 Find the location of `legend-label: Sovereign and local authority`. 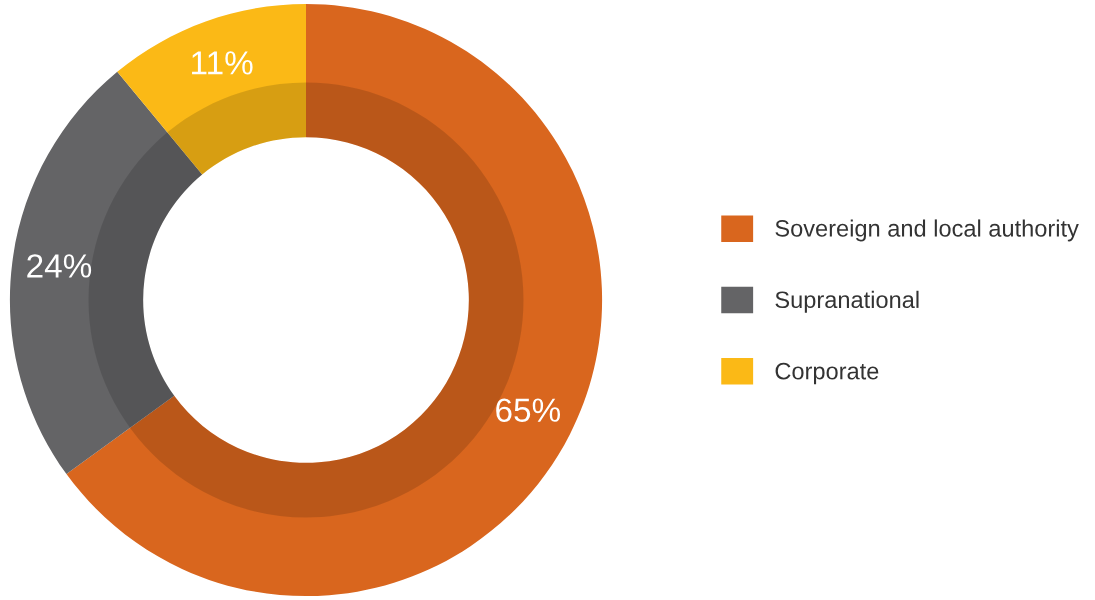

legend-label: Sovereign and local authority is located at coordinates (927, 230).